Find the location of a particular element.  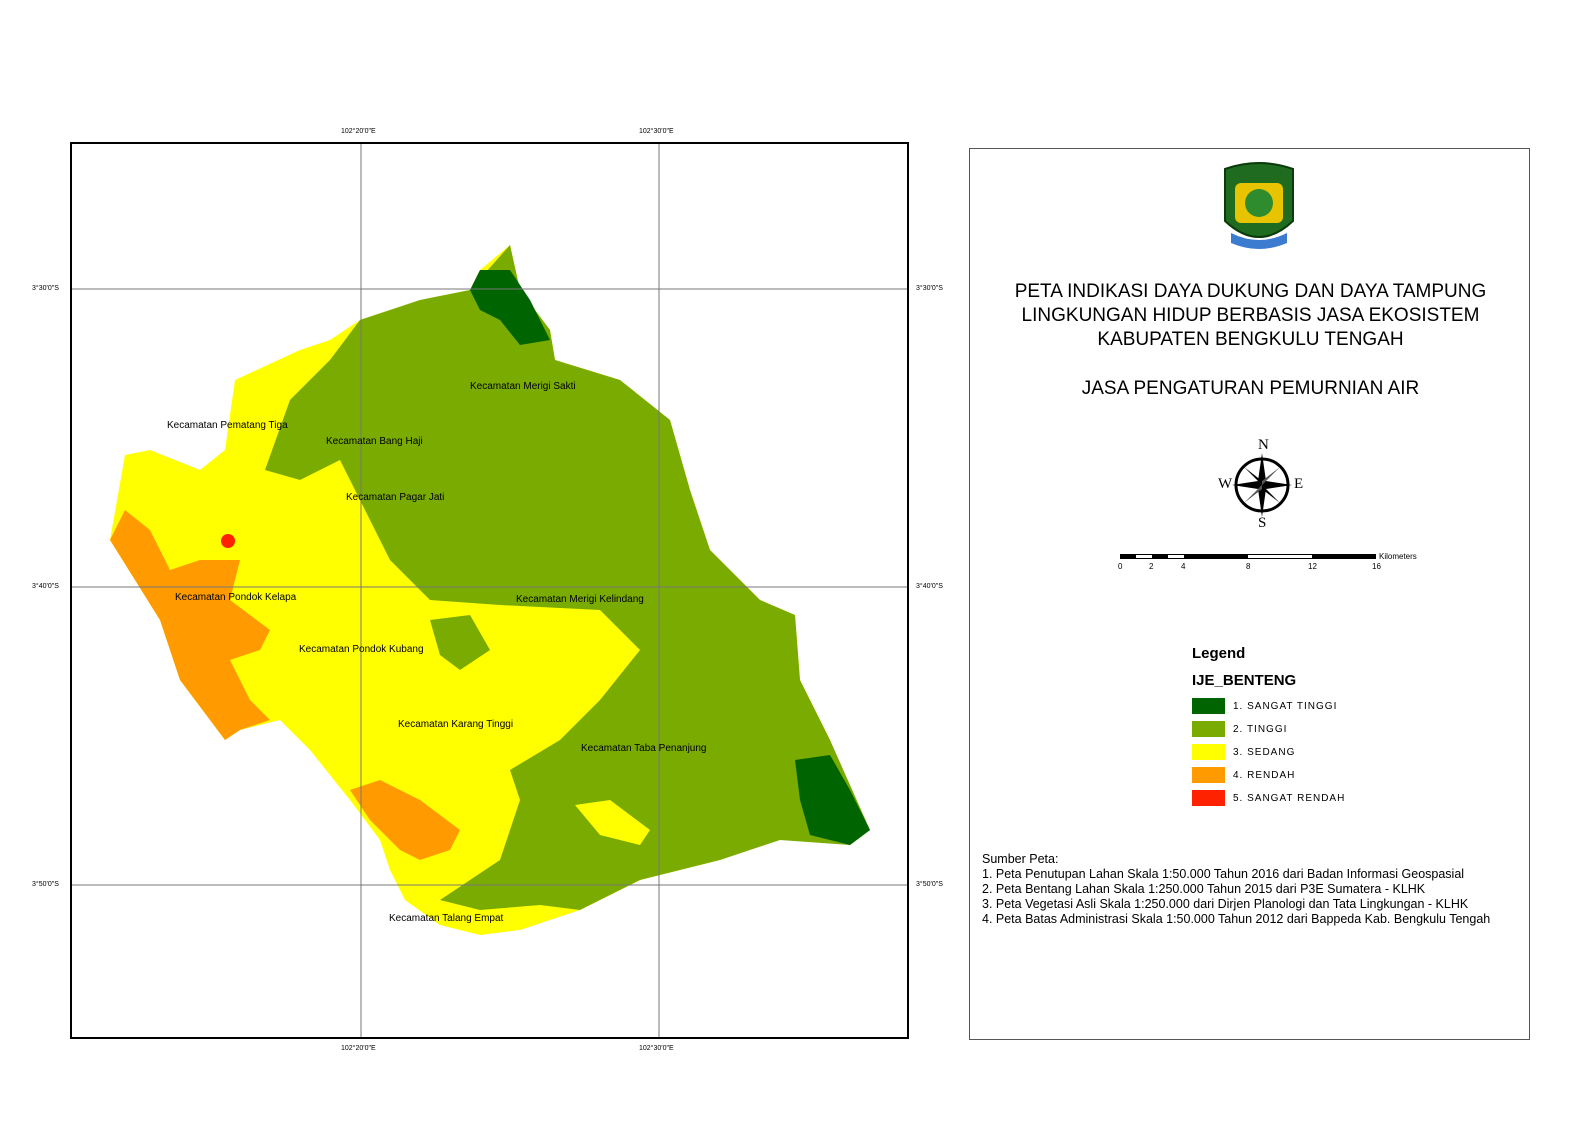

compass-north: N is located at coordinates (1263, 445).